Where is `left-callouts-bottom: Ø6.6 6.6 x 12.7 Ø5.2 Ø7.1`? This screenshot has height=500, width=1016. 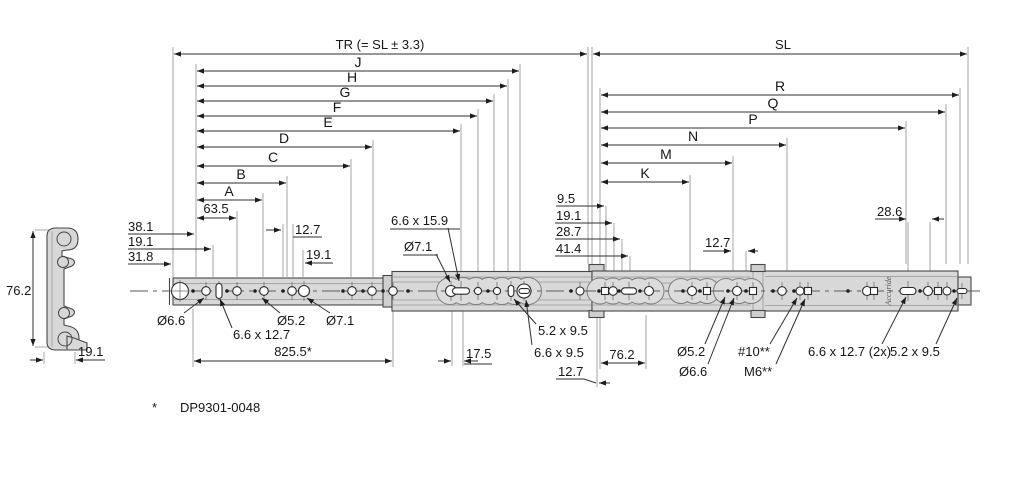
left-callouts-bottom: Ø6.6 6.6 x 12.7 Ø5.2 Ø7.1 is located at coordinates (255, 319).